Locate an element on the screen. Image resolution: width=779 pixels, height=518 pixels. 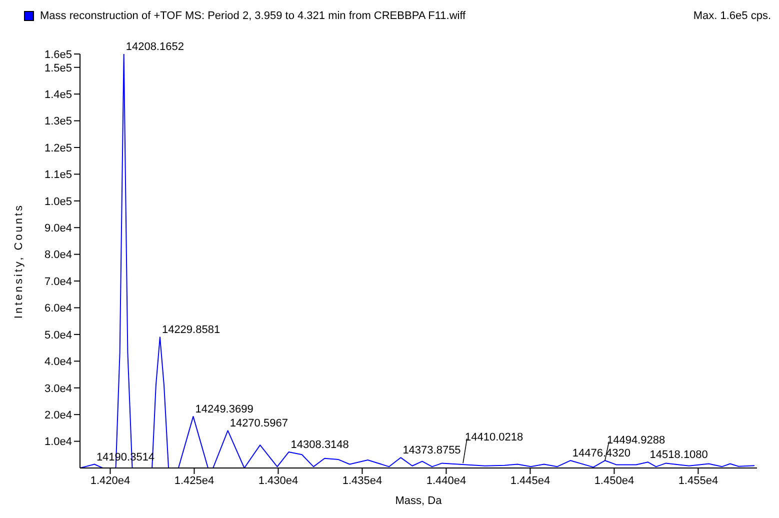
x-tick-label: 1.455e4 is located at coordinates (698, 480).